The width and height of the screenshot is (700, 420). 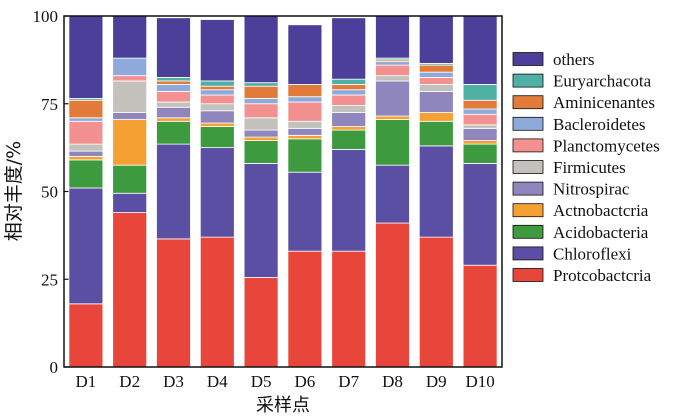 I want to click on x-tick-label: D9, so click(x=436, y=381).